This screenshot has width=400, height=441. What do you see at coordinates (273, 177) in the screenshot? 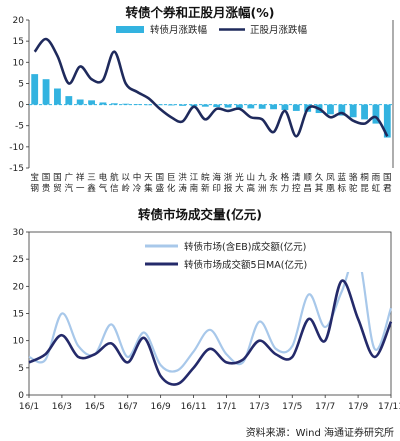
I see `chart1-category-label: 永` at bounding box center [273, 177].